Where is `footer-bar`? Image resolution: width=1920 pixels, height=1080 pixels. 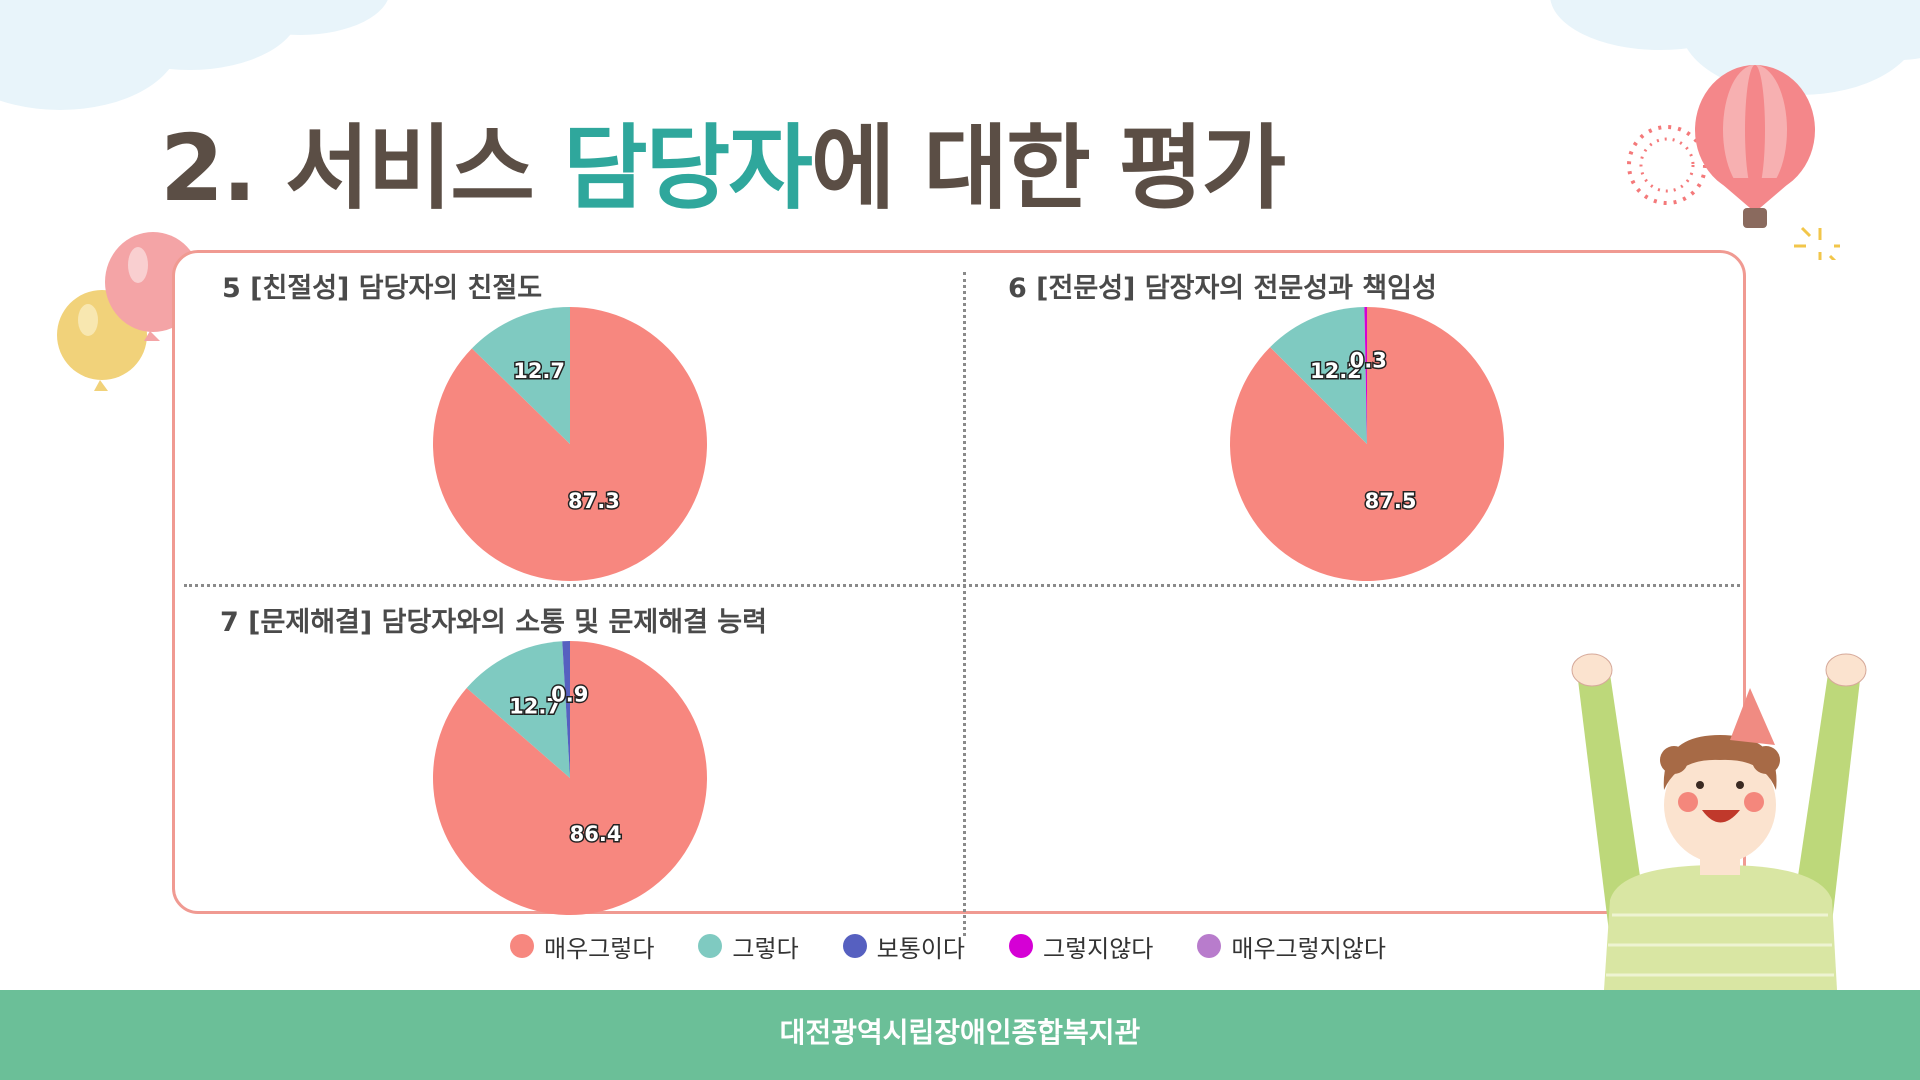 footer-bar is located at coordinates (960, 1035).